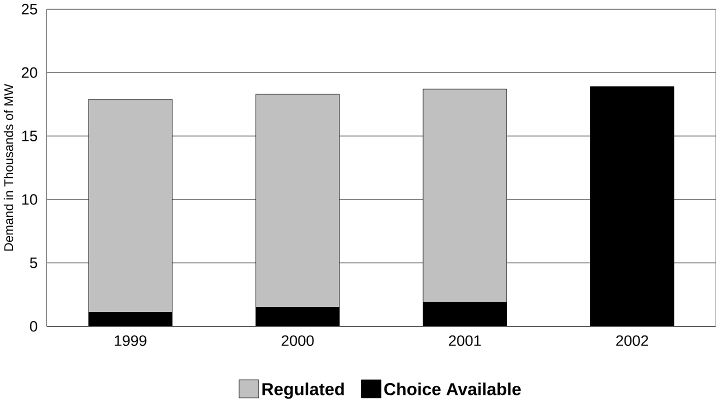  Describe the element at coordinates (298, 340) in the screenshot. I see `x-tick-label: 2000` at that location.